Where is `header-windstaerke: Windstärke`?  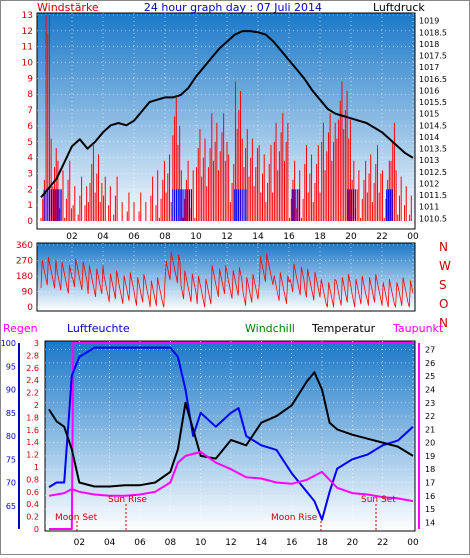 header-windstaerke: Windstärke is located at coordinates (68, 7).